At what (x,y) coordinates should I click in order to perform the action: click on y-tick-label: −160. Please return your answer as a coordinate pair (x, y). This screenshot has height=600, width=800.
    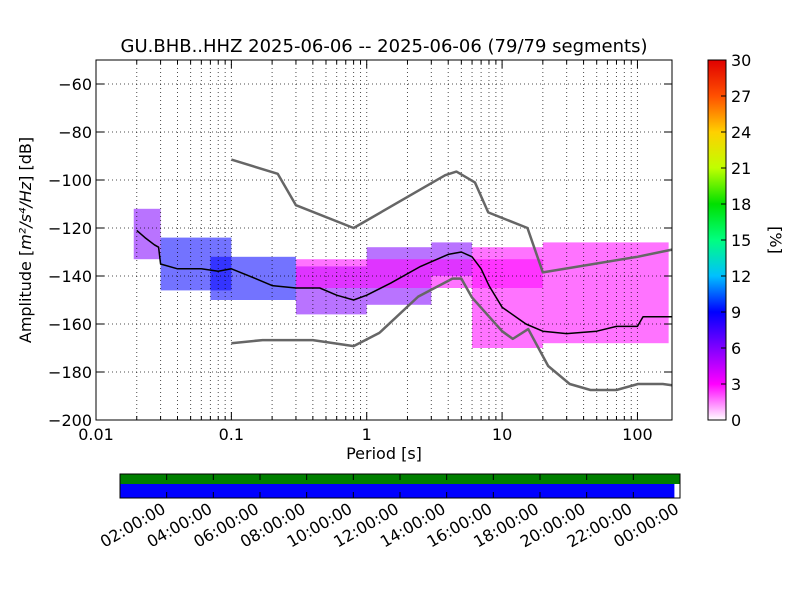
    Looking at the image, I should click on (70, 324).